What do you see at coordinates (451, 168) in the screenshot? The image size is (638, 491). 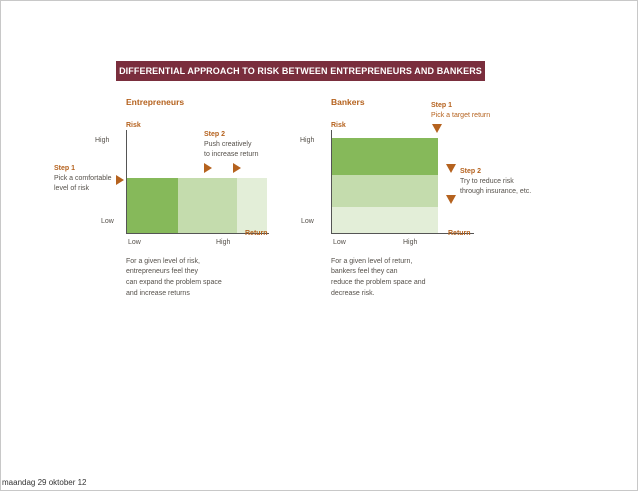 I see `bankers-step2-arrow-down-icon` at bounding box center [451, 168].